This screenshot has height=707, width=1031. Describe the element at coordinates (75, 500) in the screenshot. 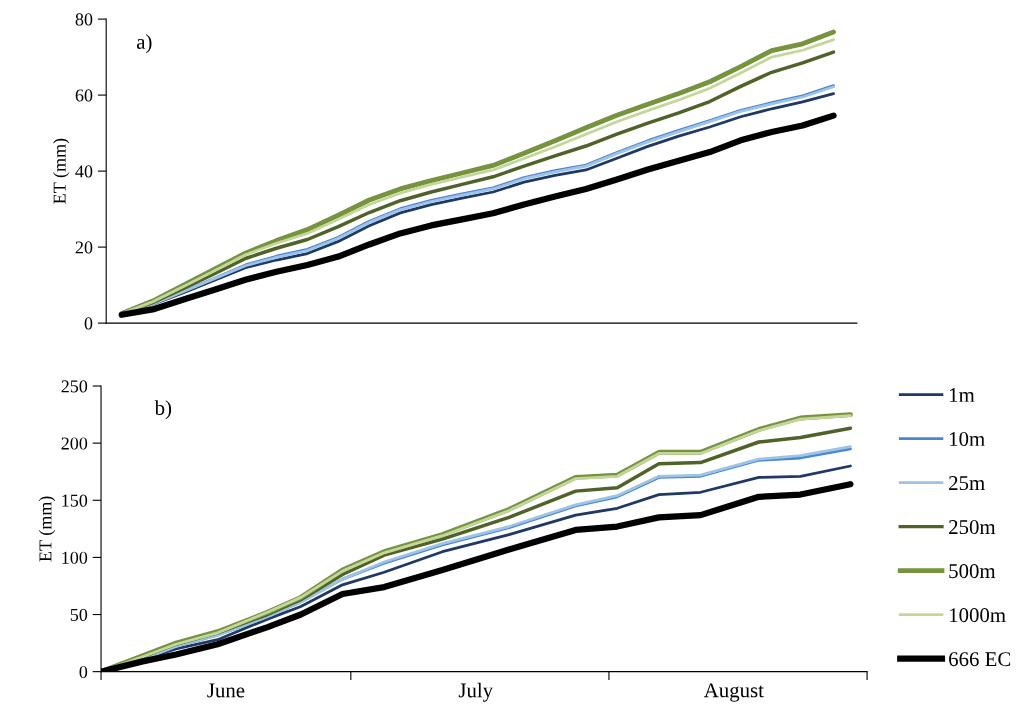

I see `y-tick-label: 150` at that location.